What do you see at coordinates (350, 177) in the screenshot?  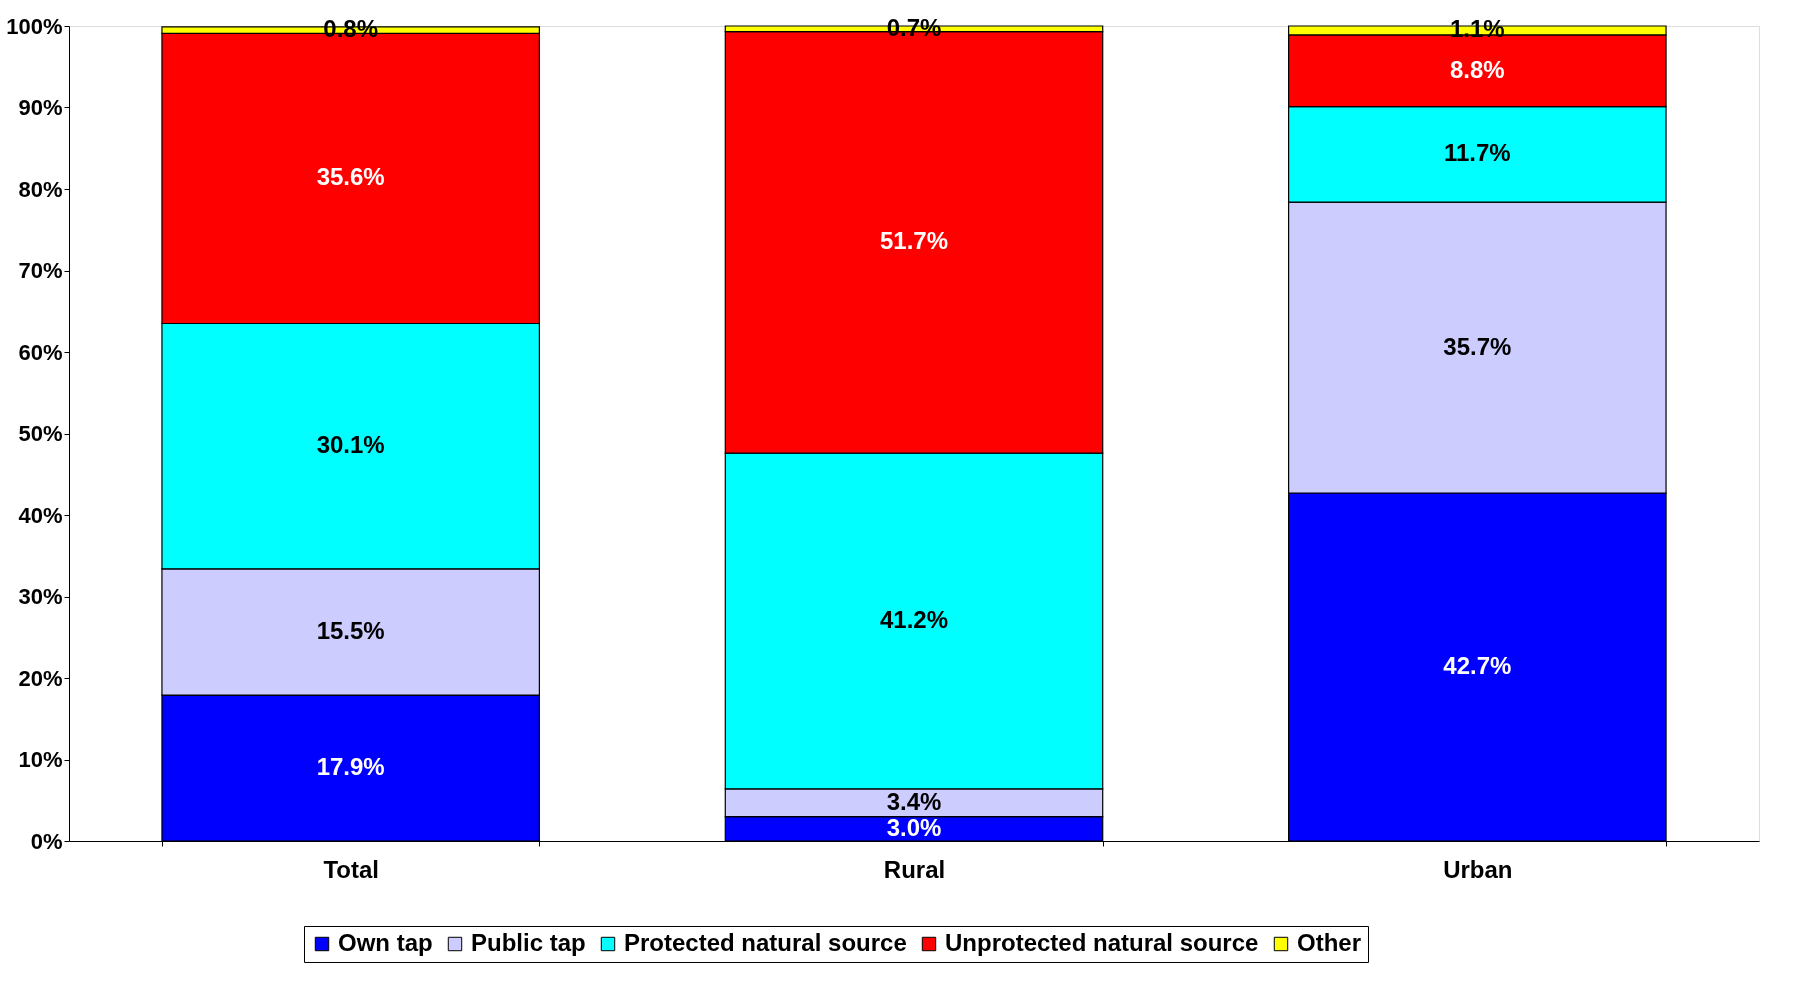 I see `data-label: 35.6%` at bounding box center [350, 177].